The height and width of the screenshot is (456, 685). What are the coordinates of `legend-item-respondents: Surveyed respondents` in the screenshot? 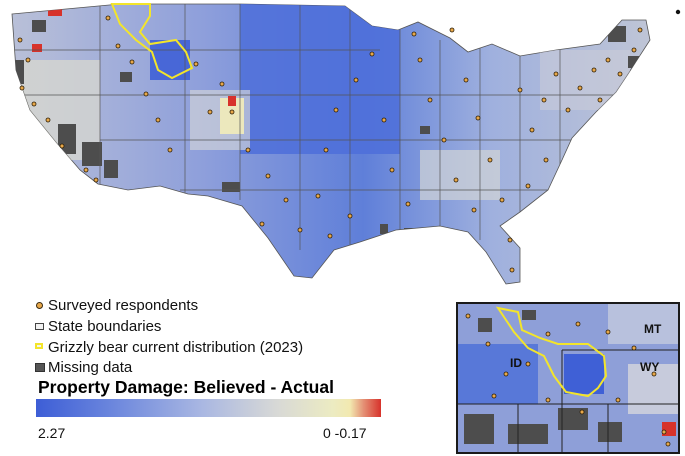 It's located at (116, 305).